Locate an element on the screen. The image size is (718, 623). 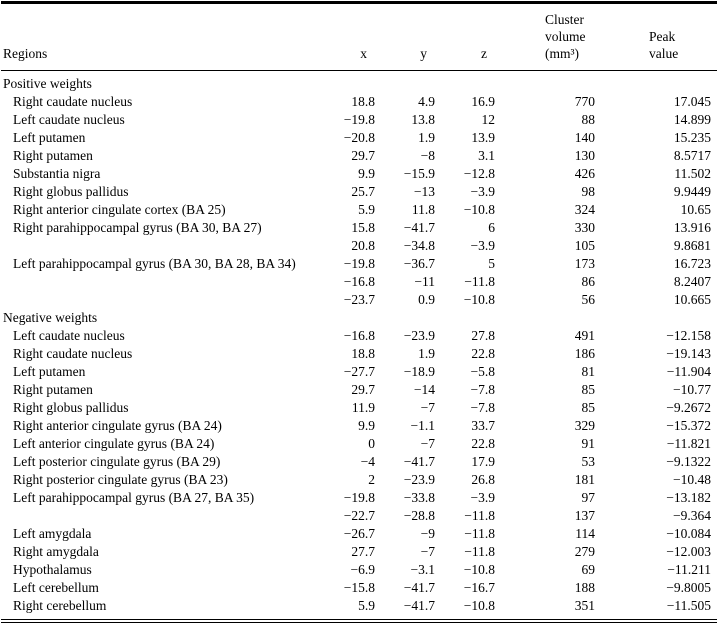
volume-cell: 324 is located at coordinates (584, 209).